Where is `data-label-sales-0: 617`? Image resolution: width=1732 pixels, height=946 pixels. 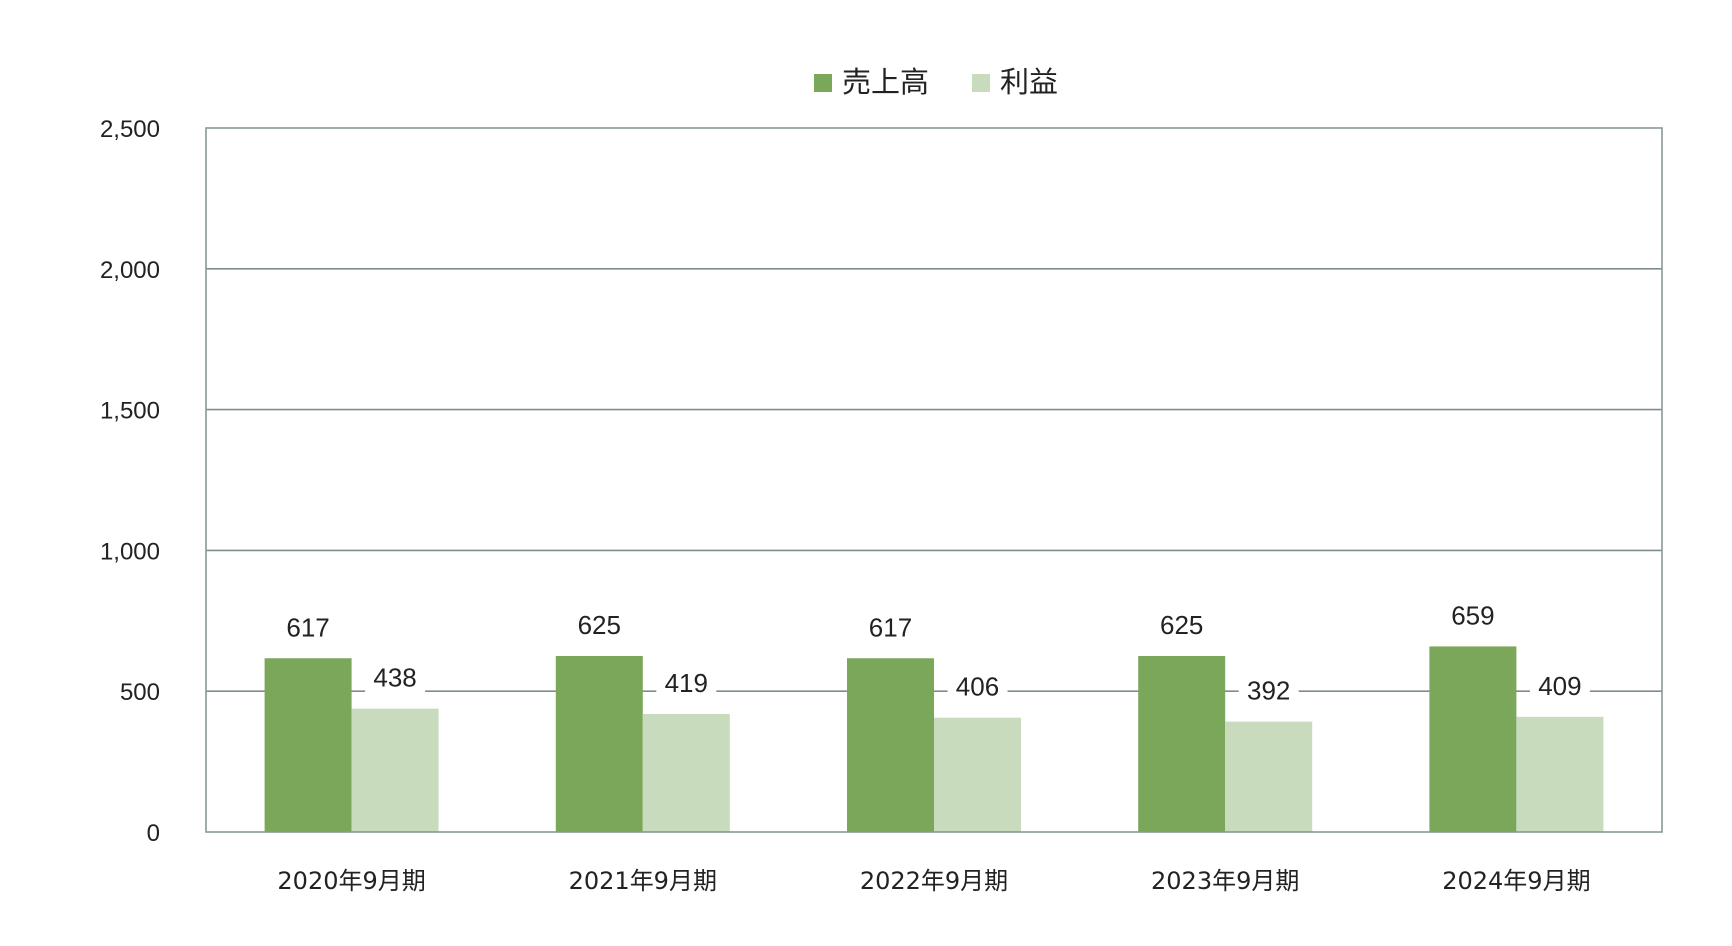
data-label-sales-0: 617 is located at coordinates (307, 627).